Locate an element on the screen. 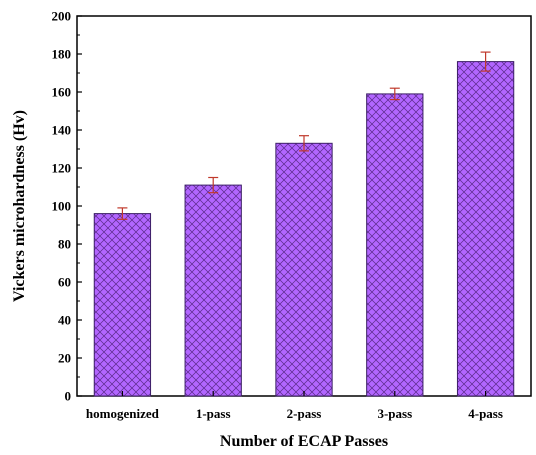 The image size is (536, 455). y-tick-label: 180 is located at coordinates (62, 54).